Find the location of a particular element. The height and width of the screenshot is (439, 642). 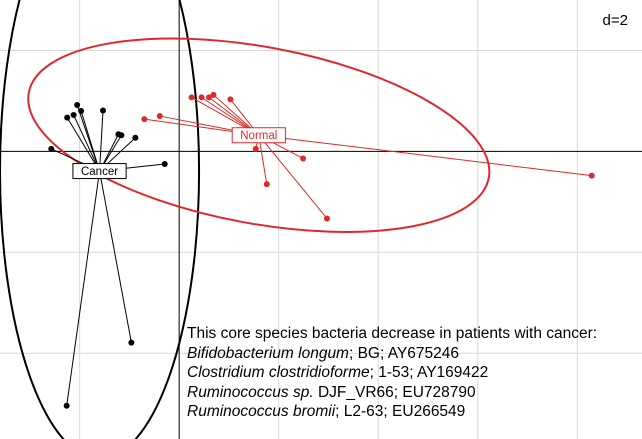

species-line: Bifidobacterium longum; BG; AY675246 is located at coordinates (392, 354).